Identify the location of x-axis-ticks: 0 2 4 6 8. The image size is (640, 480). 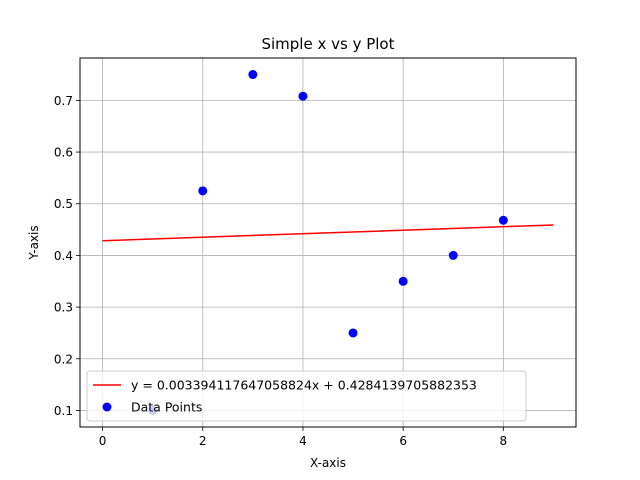
(303, 437).